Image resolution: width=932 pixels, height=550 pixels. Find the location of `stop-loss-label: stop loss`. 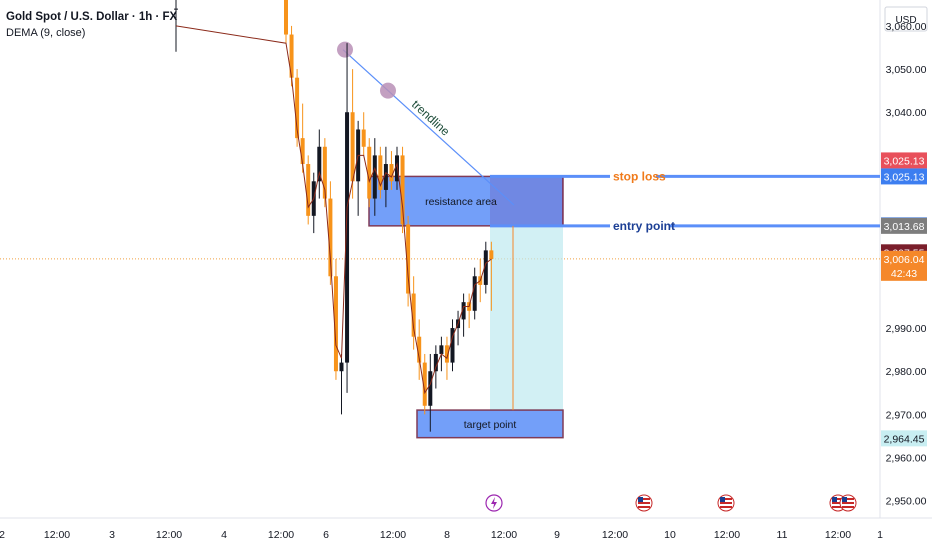

stop-loss-label: stop loss is located at coordinates (639, 176).